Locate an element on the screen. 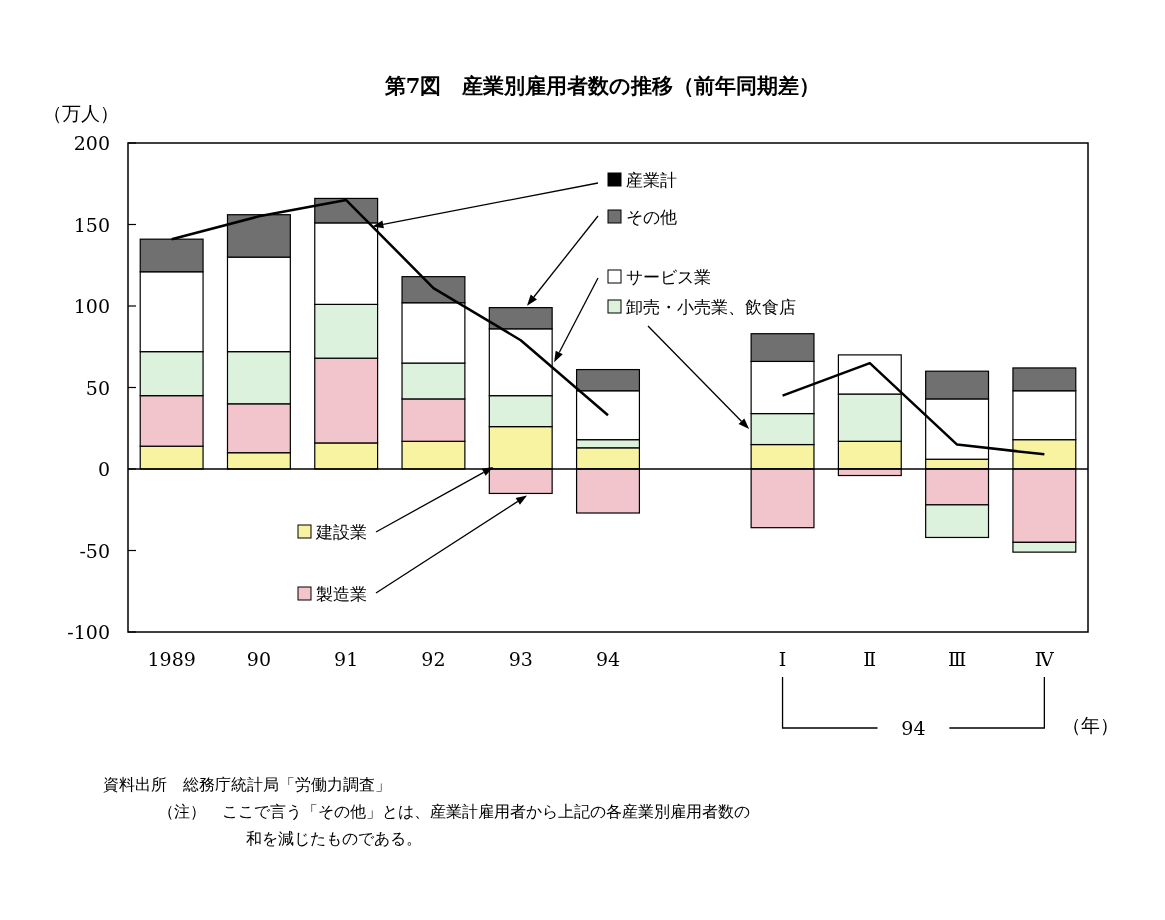 The width and height of the screenshot is (1165, 920). x-axis-title: （年） is located at coordinates (1091, 725).